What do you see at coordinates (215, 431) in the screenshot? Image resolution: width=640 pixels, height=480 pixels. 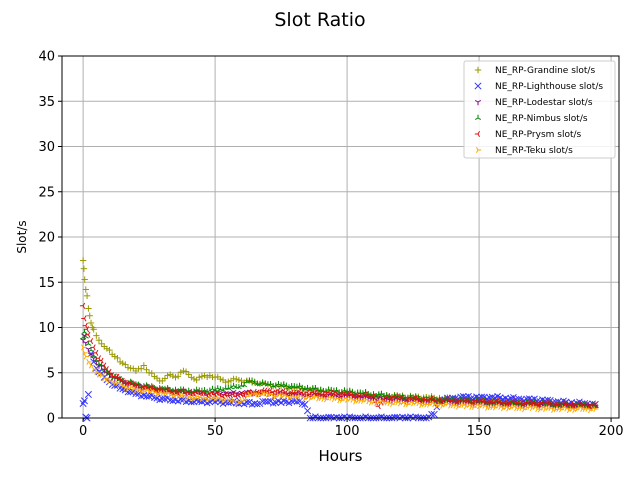 I see `x-tick-label: 50` at bounding box center [215, 431].